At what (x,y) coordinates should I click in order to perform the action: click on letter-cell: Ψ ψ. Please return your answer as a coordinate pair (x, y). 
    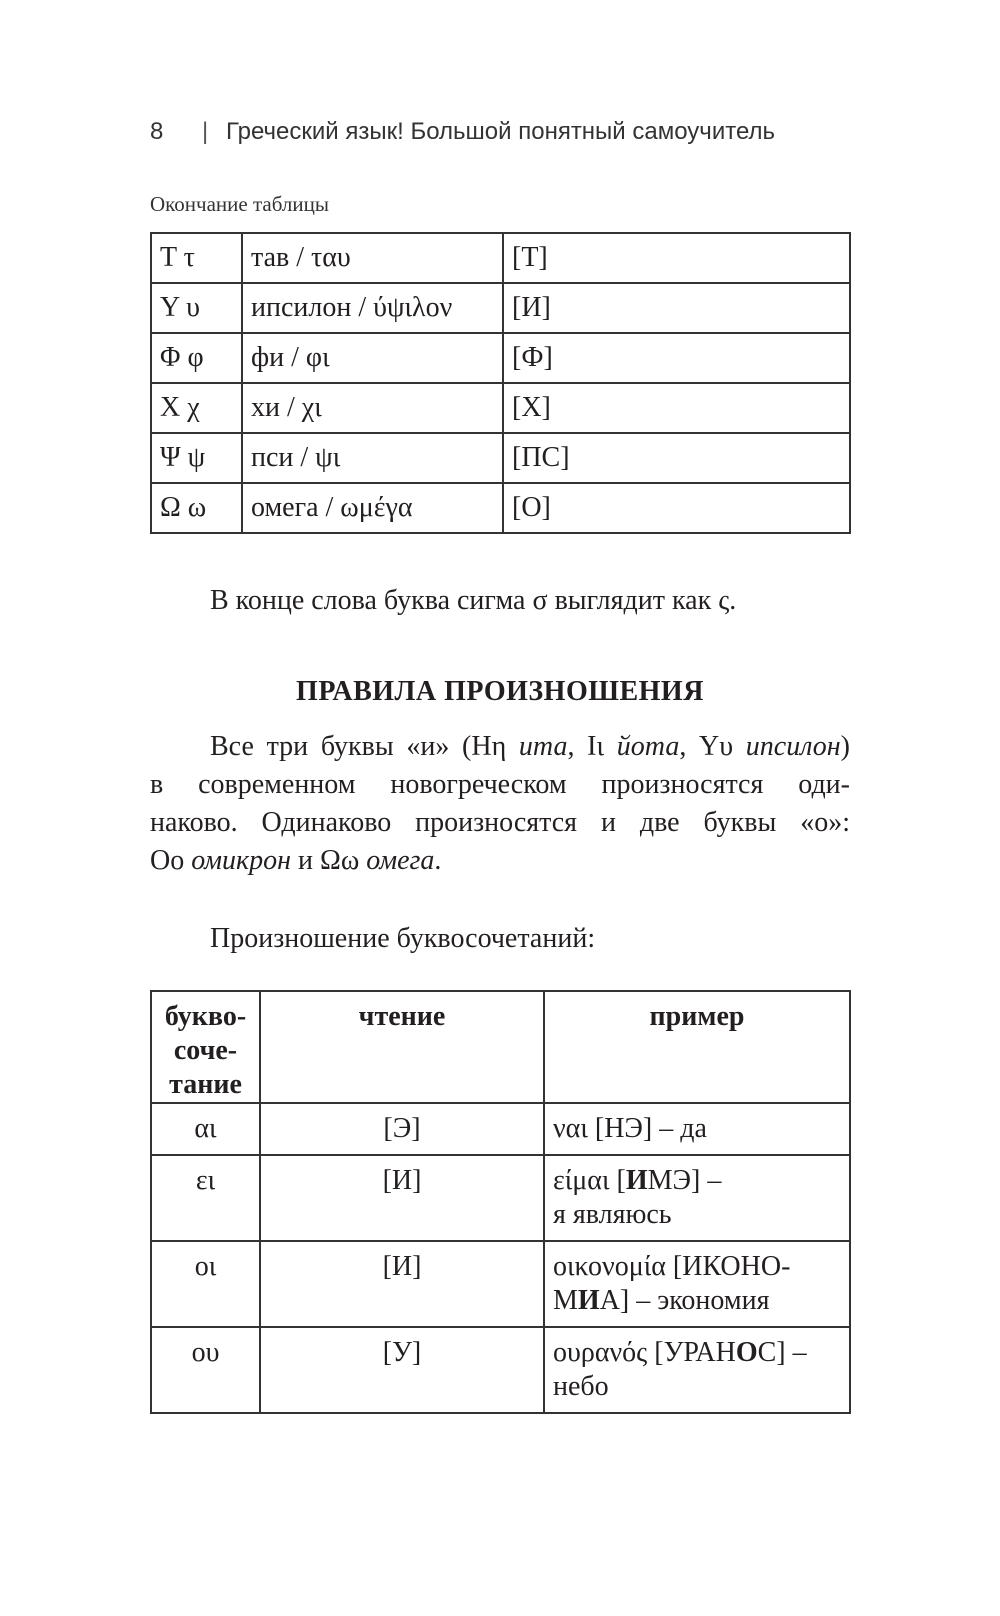
    Looking at the image, I should click on (196, 458).